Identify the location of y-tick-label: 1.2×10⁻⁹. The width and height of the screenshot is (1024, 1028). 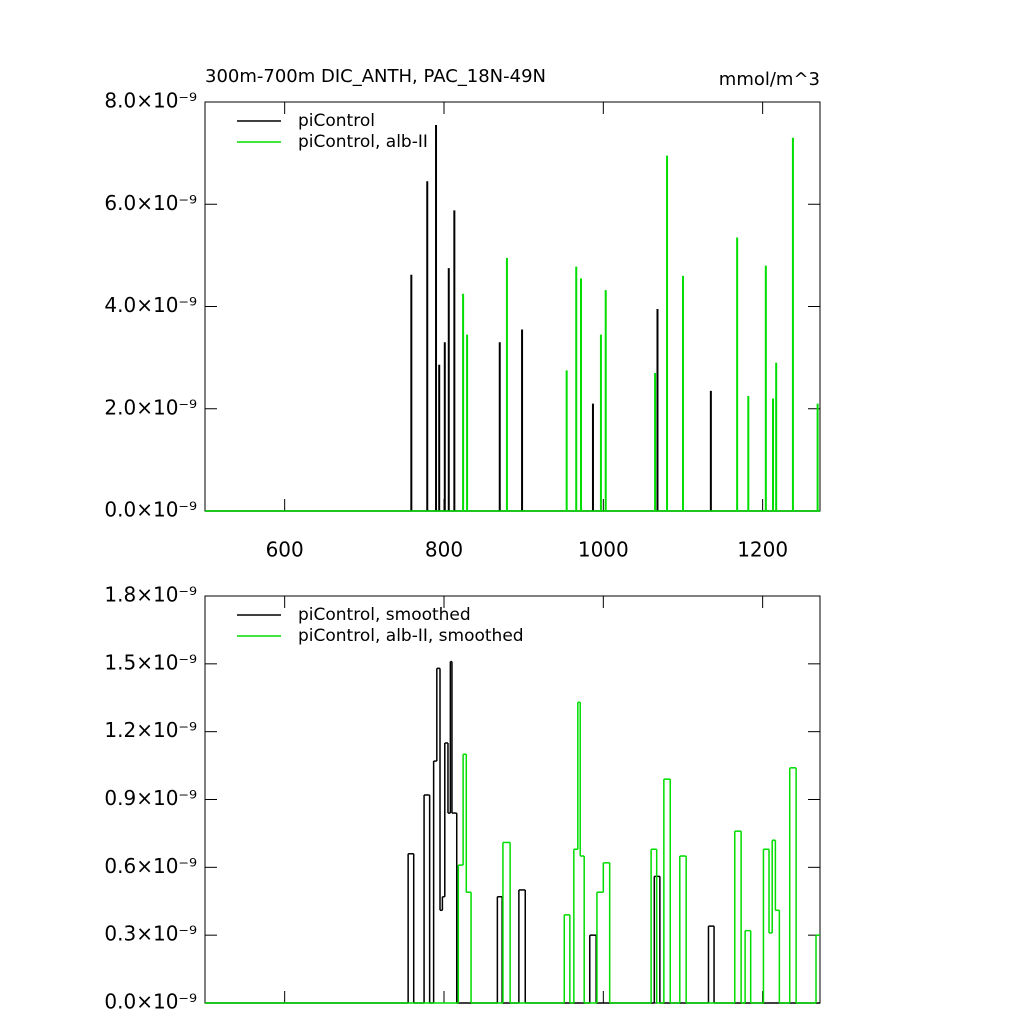
(150, 730).